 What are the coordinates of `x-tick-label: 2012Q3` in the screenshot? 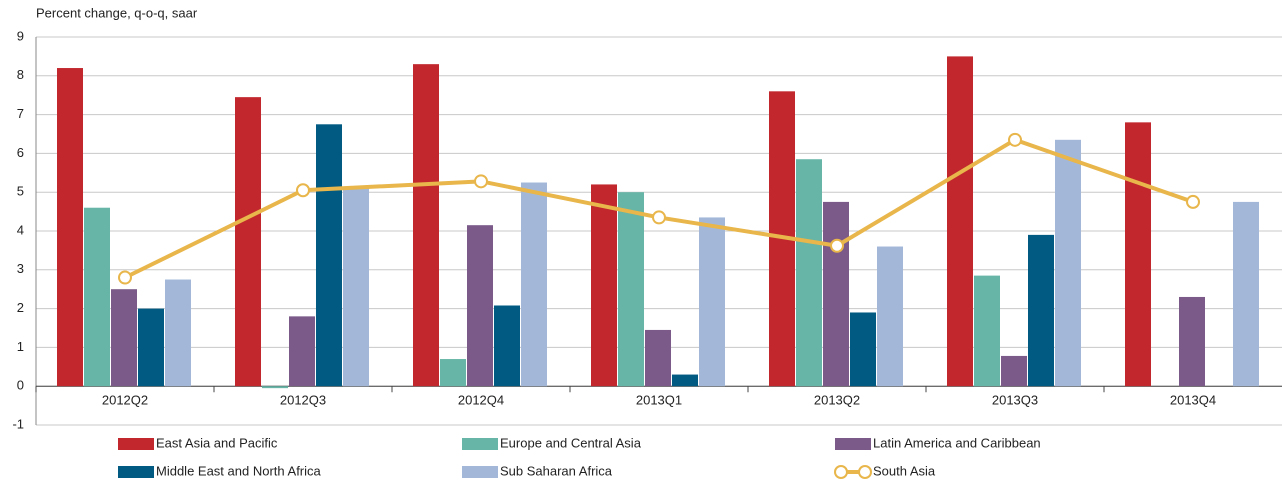 It's located at (303, 400).